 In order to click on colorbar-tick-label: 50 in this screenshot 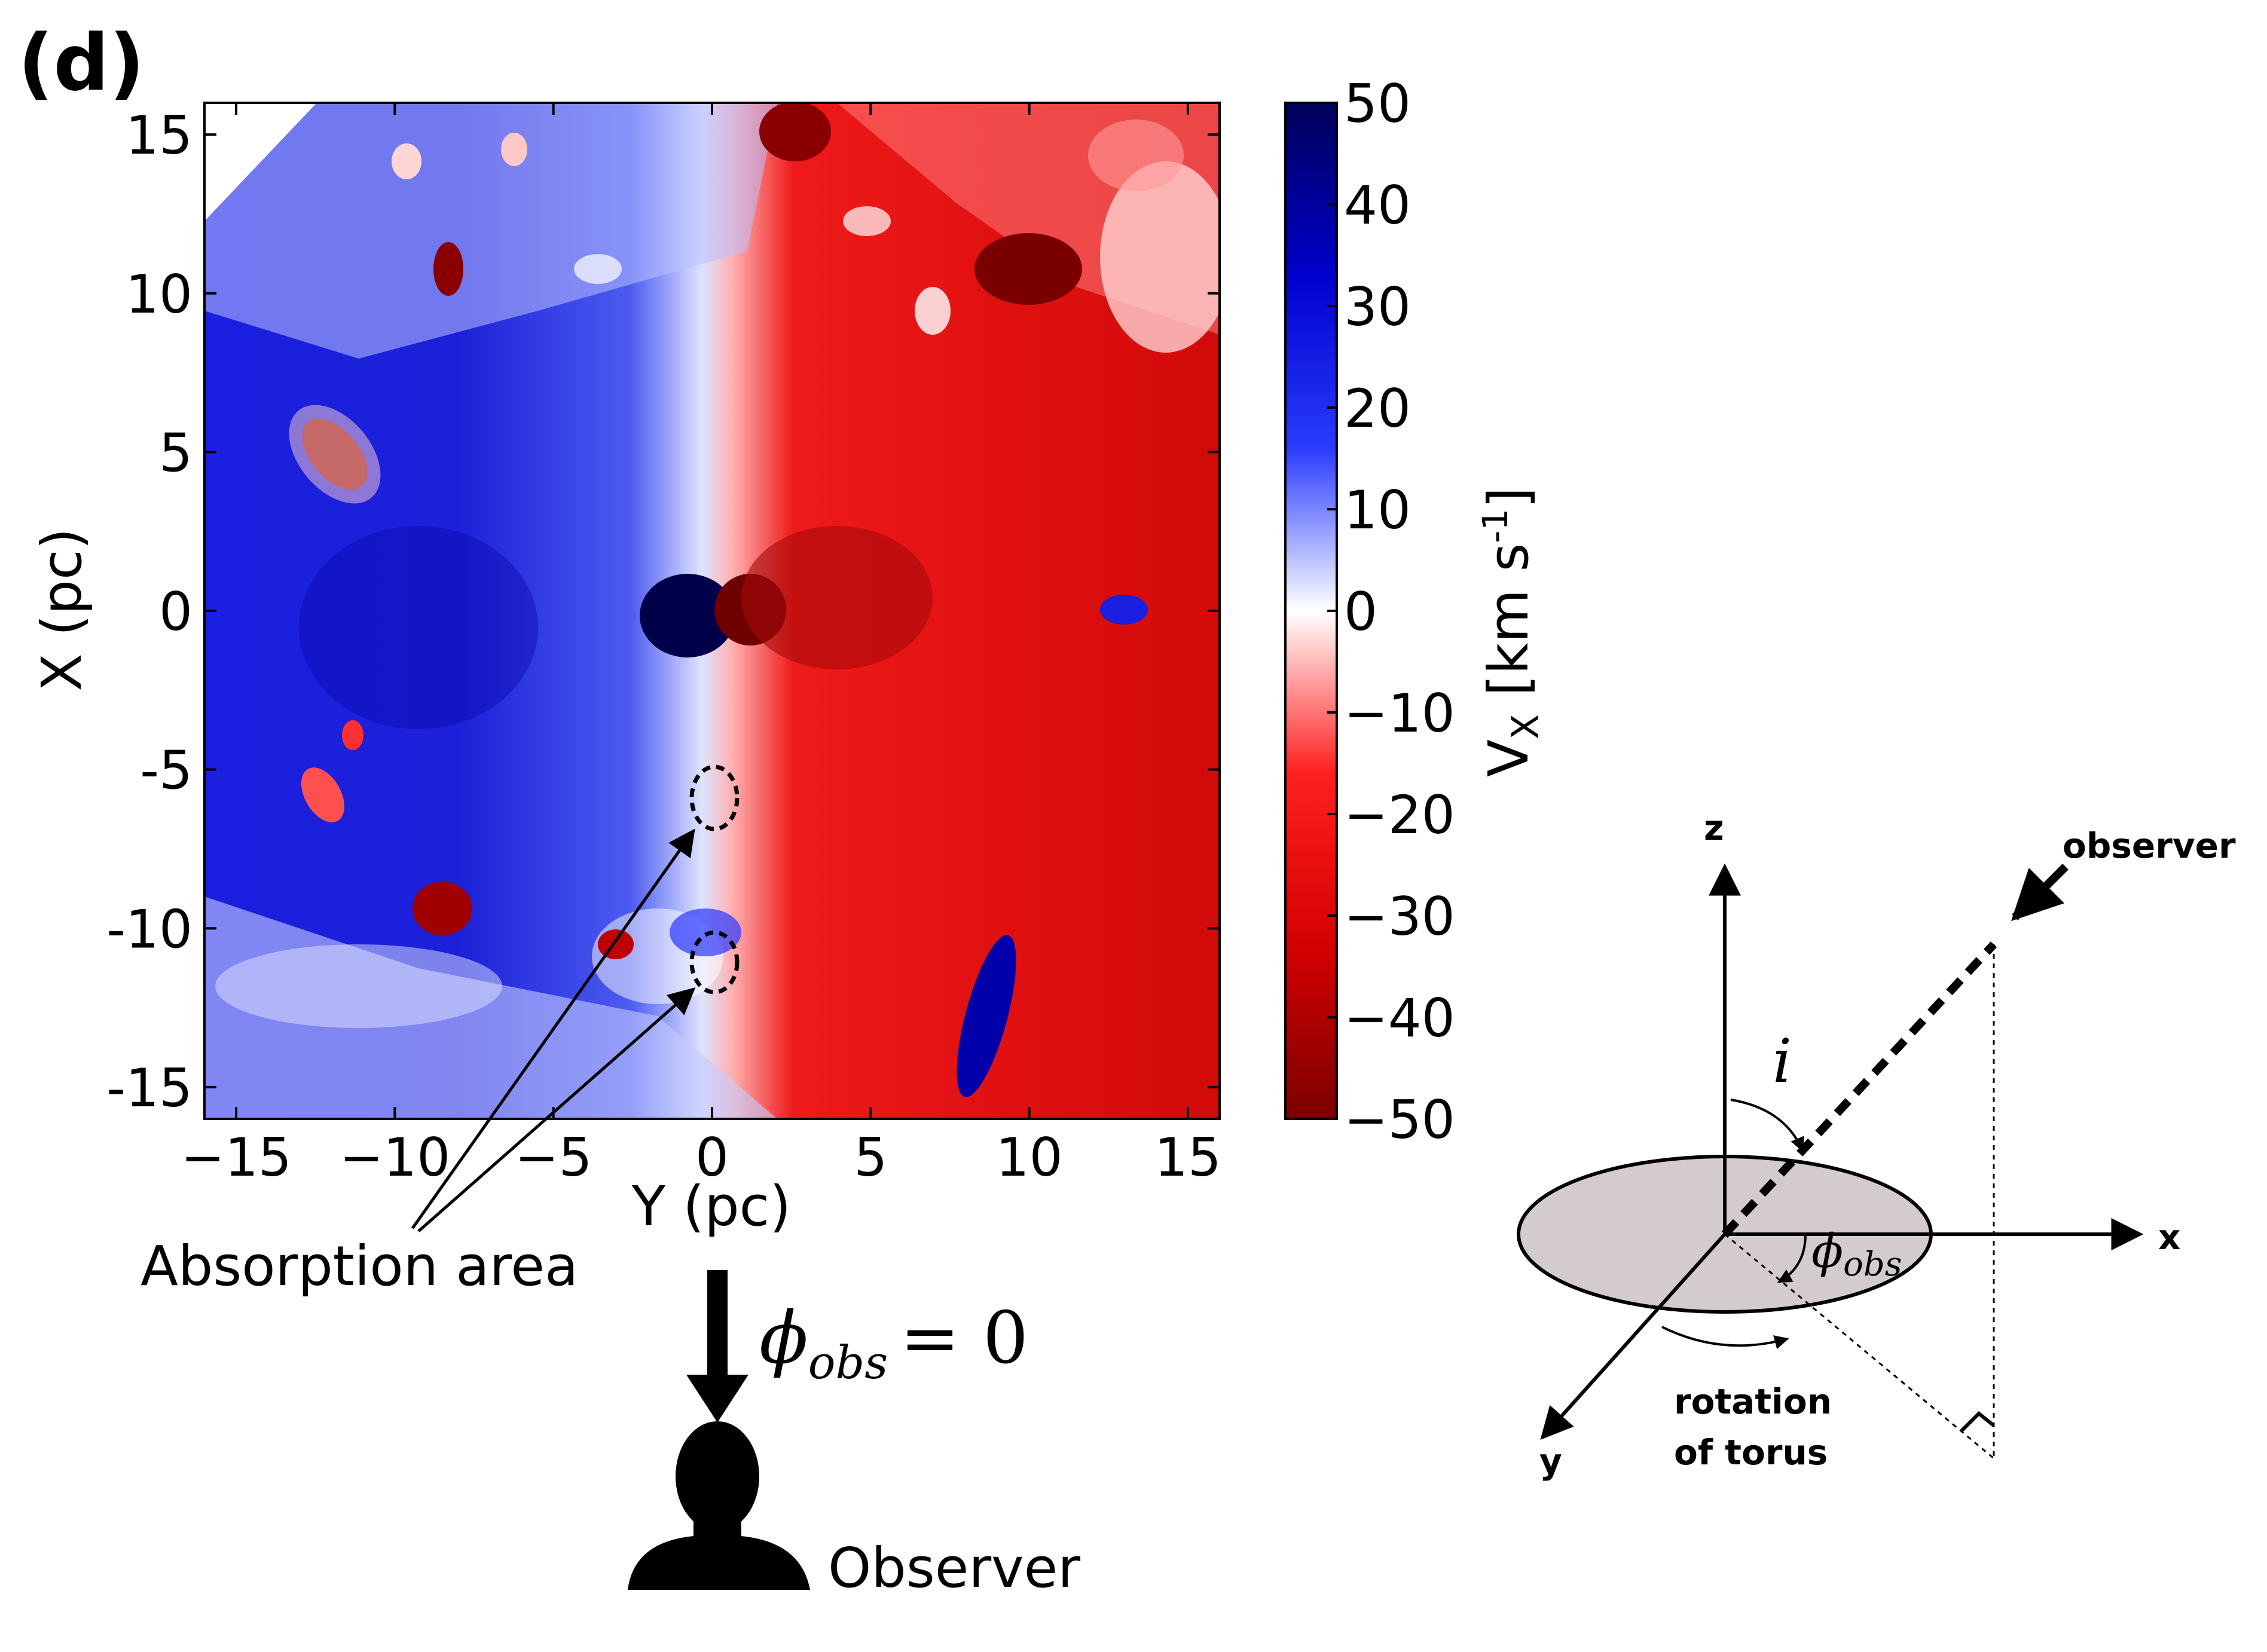, I will do `click(1378, 103)`.